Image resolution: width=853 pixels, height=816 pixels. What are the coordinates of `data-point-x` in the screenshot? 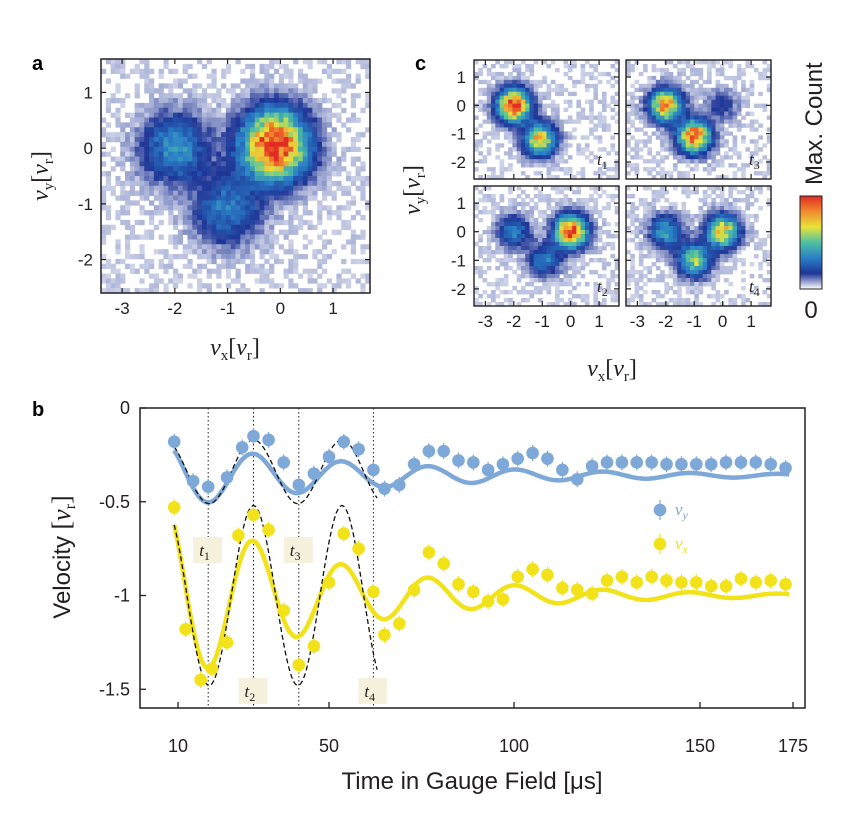 It's located at (284, 610).